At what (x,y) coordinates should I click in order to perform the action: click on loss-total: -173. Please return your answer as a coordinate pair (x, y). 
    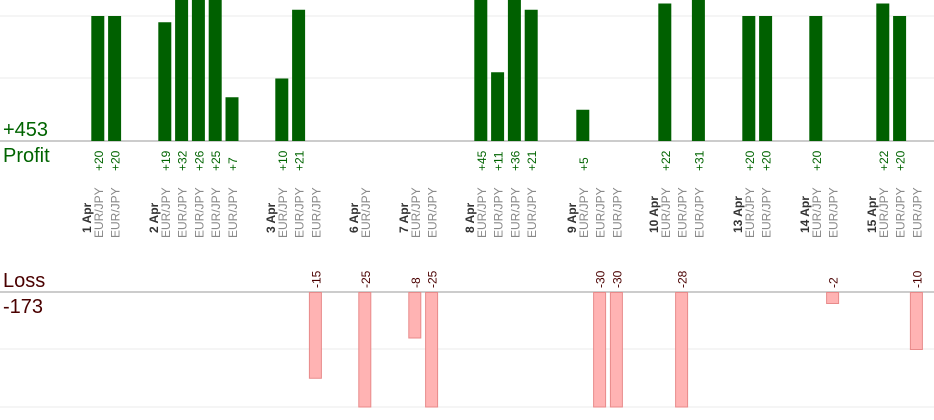
    Looking at the image, I should click on (23, 307).